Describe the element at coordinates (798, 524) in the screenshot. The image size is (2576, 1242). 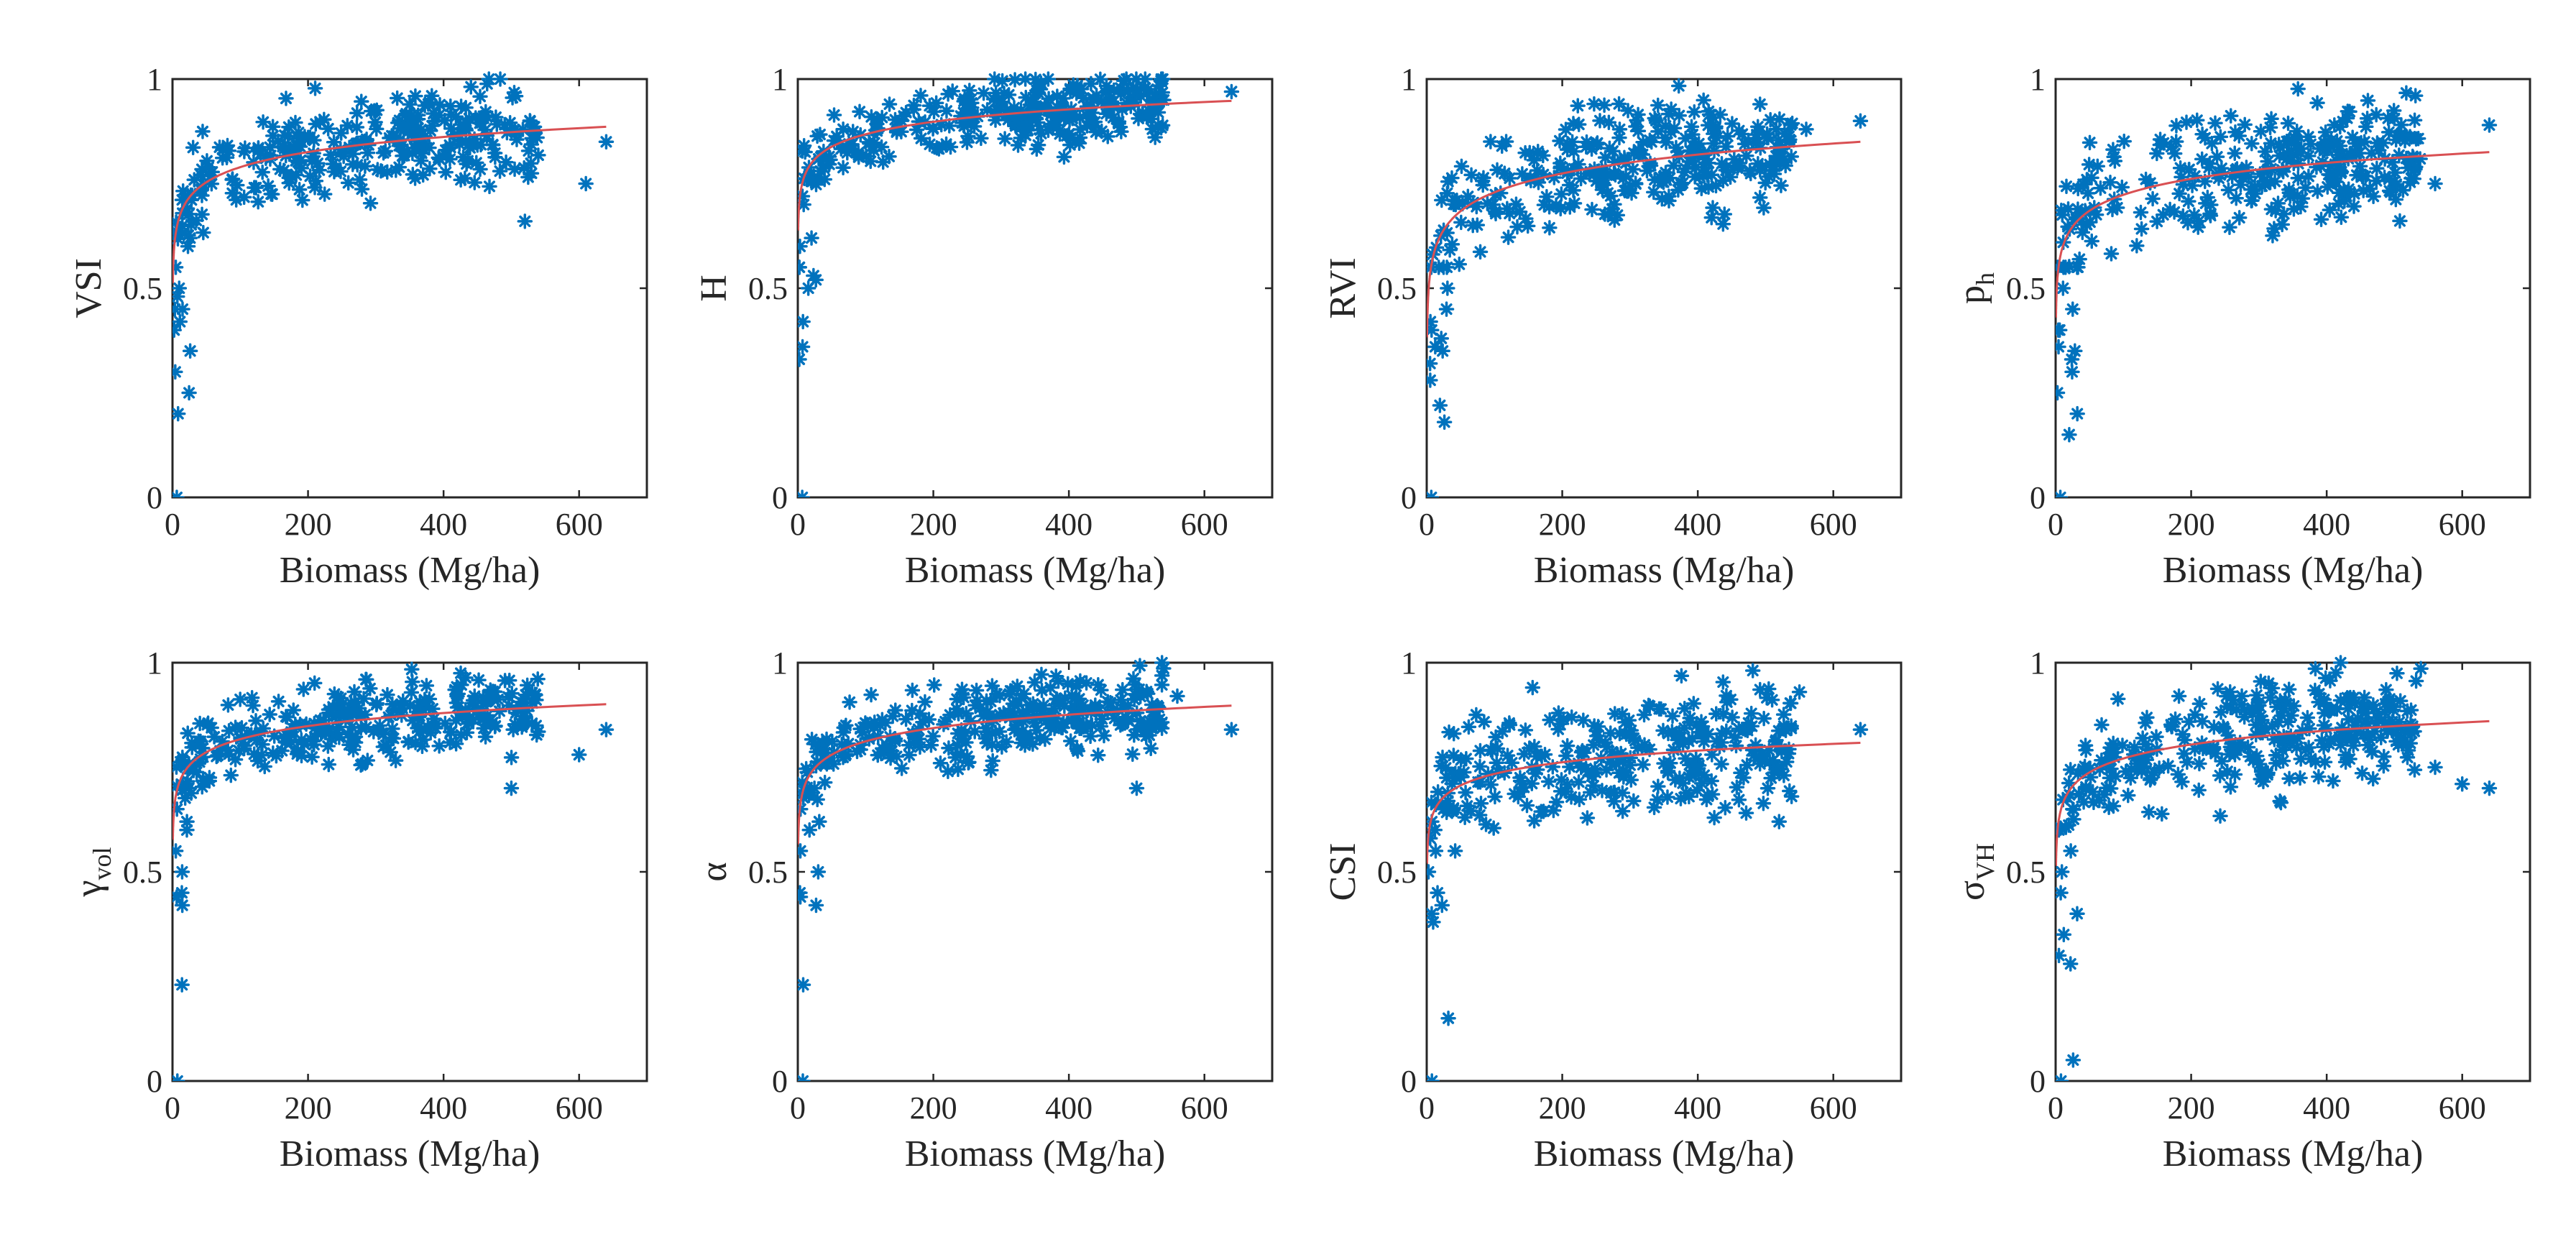
I see `x-tick-label: 0` at that location.